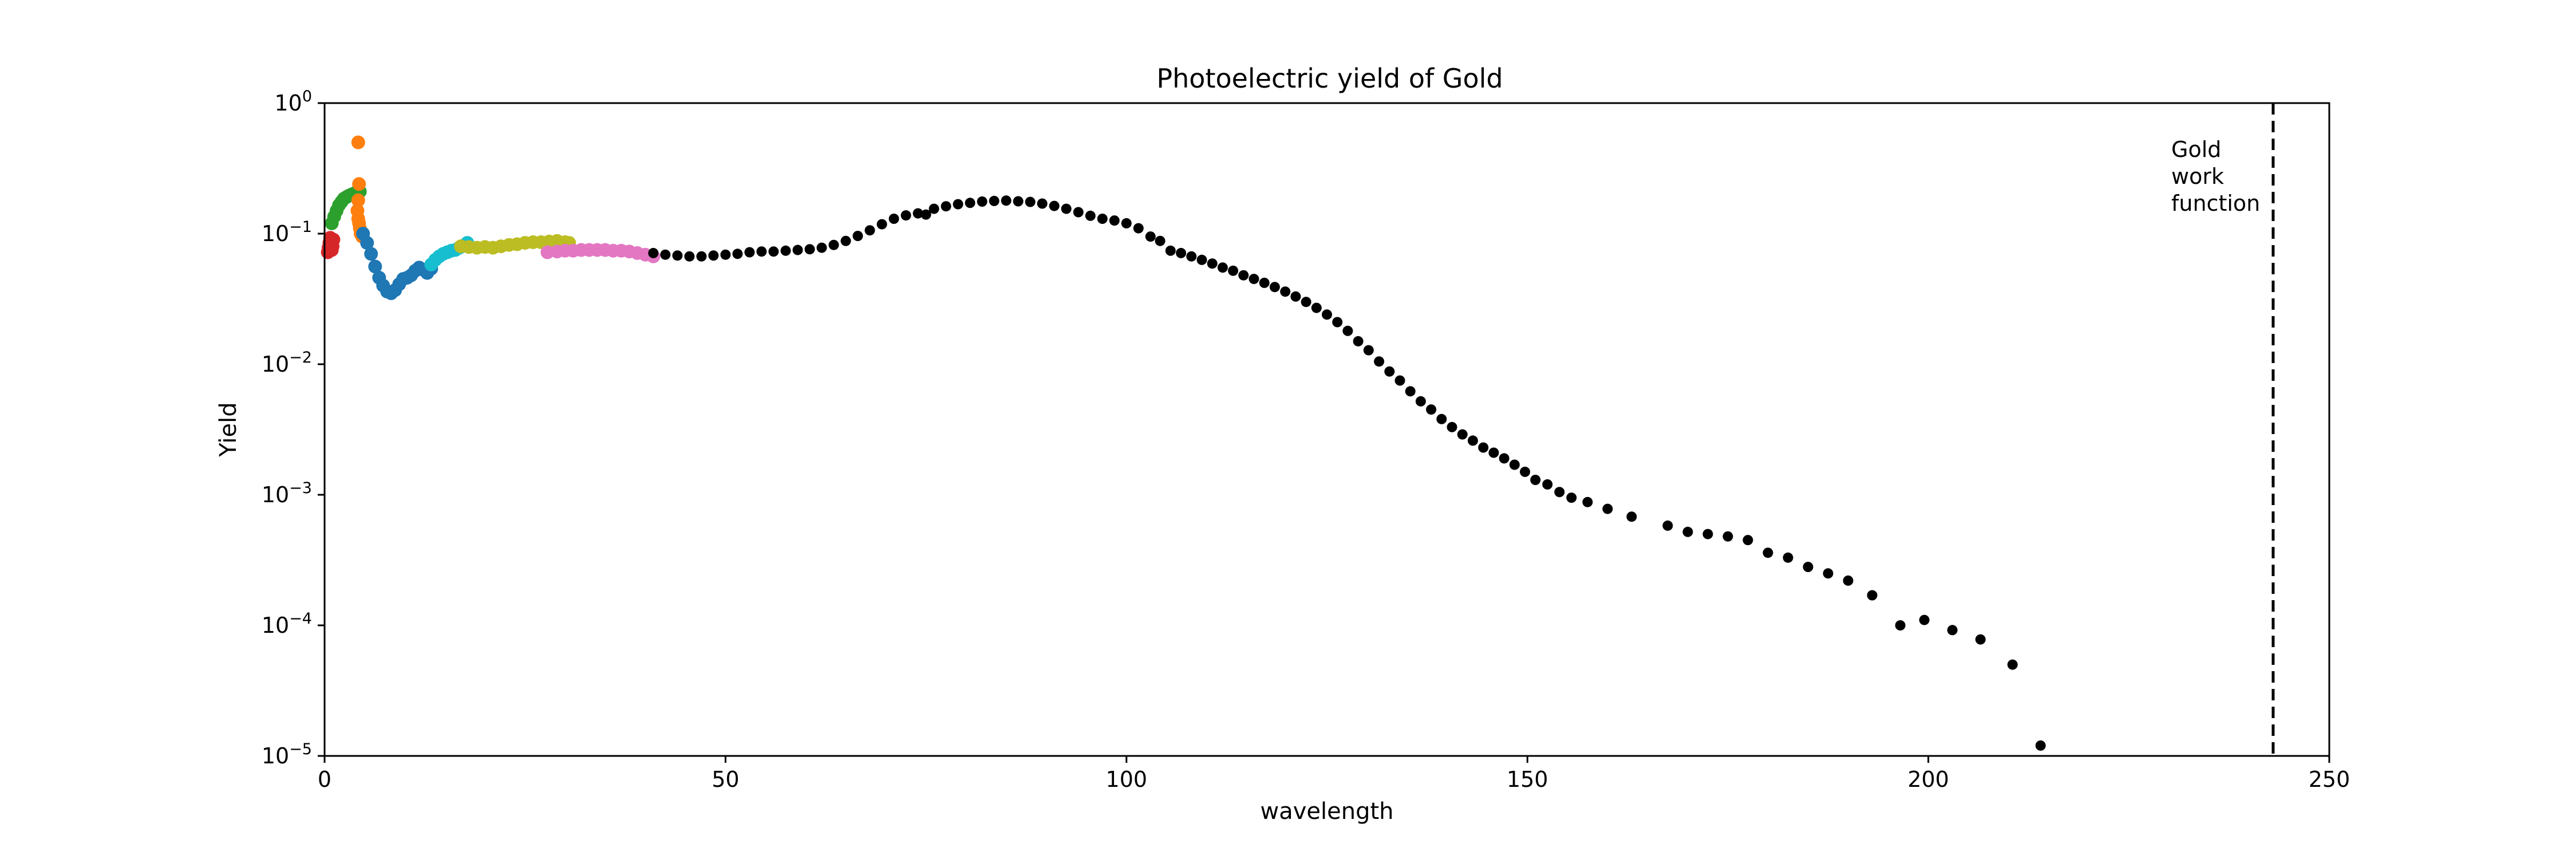  I want to click on x-tick-label: 150, so click(1527, 779).